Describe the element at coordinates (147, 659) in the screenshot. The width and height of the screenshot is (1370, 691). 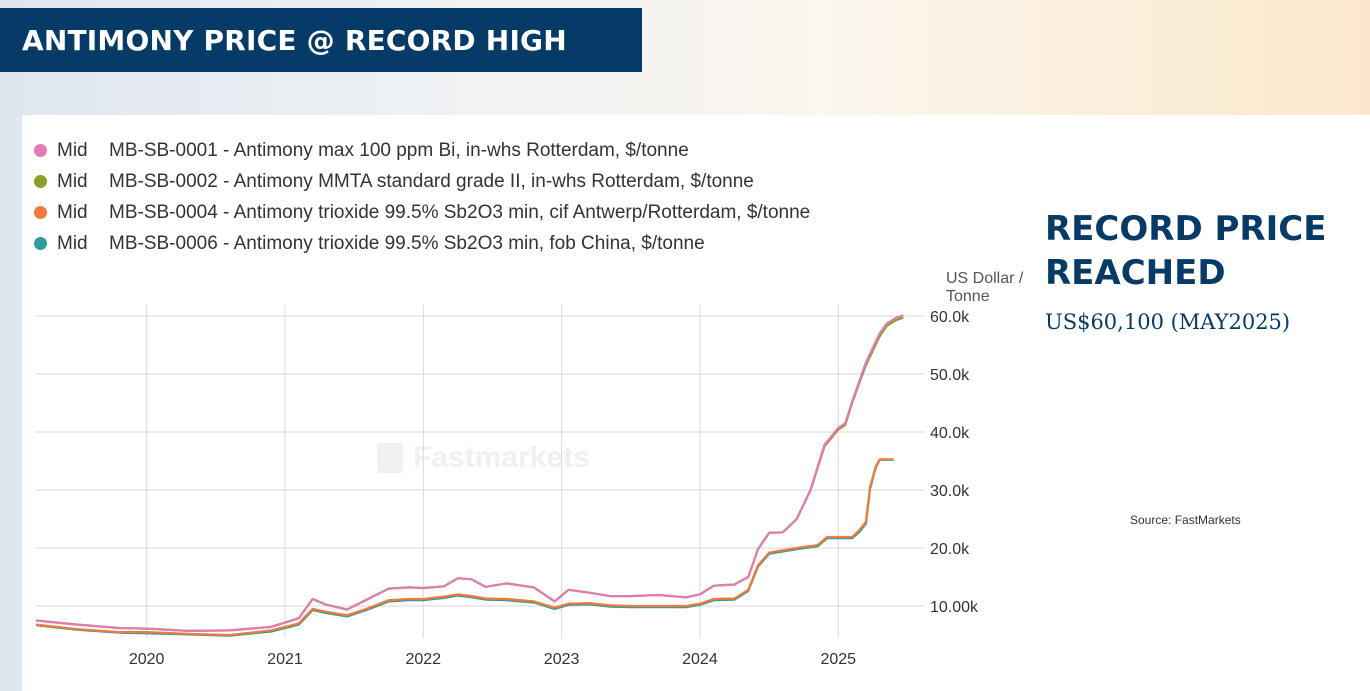
I see `x-tick-label: 2020` at that location.